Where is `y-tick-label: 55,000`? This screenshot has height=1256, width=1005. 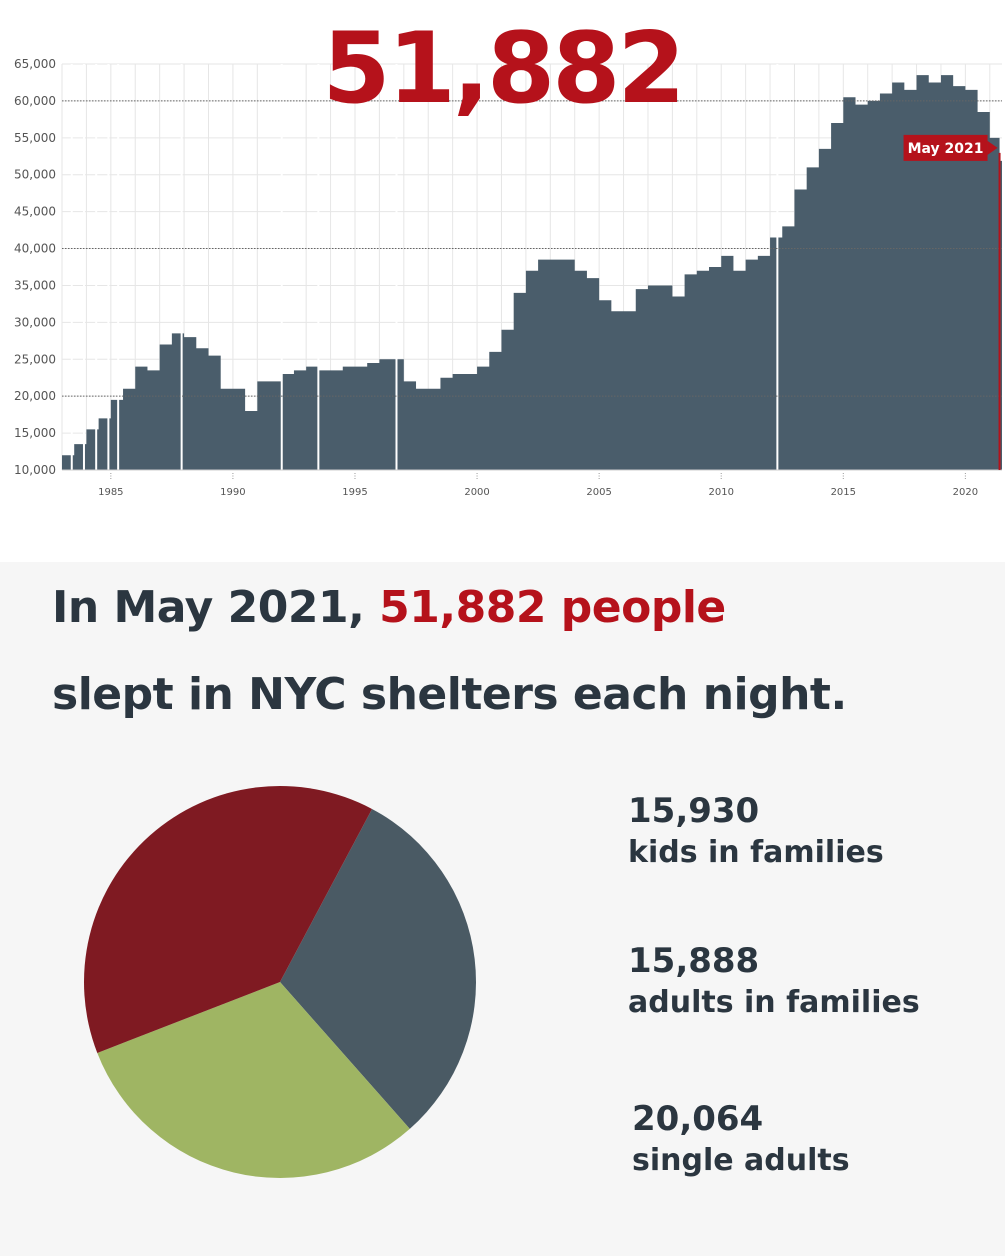 y-tick-label: 55,000 is located at coordinates (35, 138).